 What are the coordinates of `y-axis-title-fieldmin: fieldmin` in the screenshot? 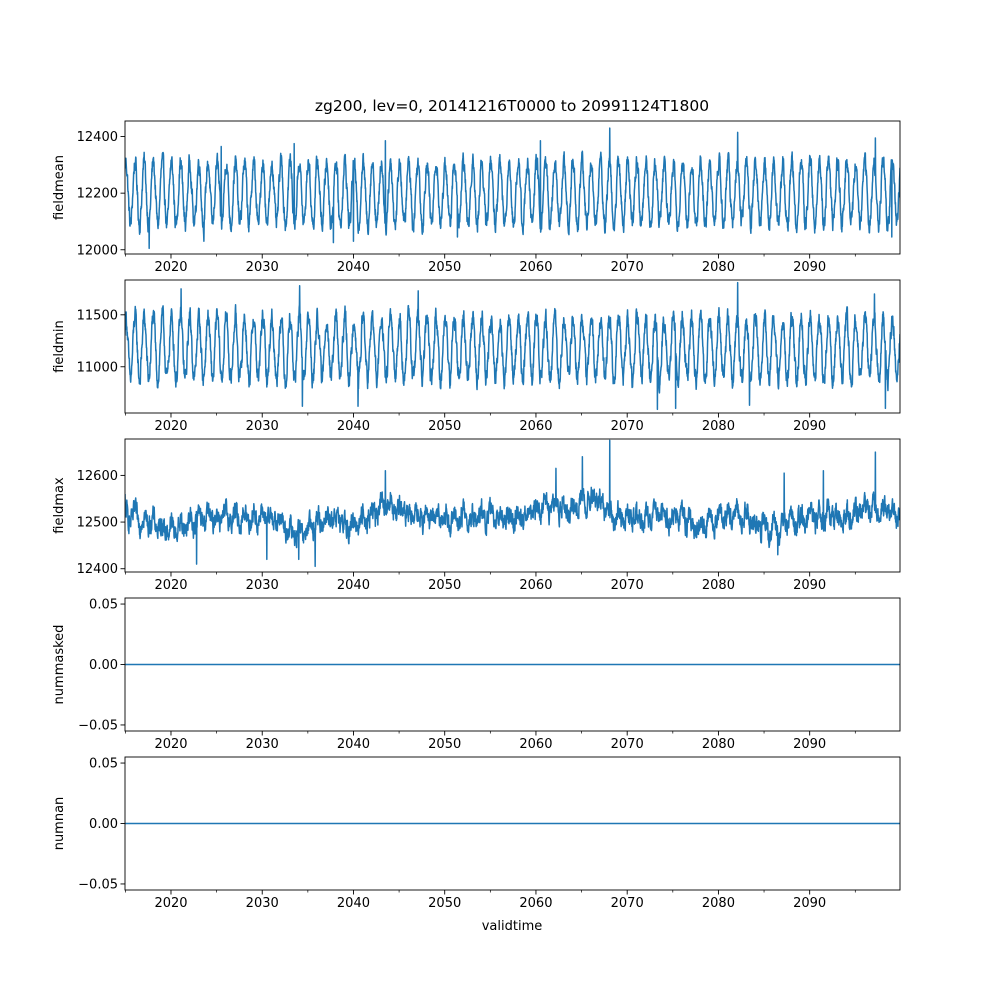 It's located at (59, 346).